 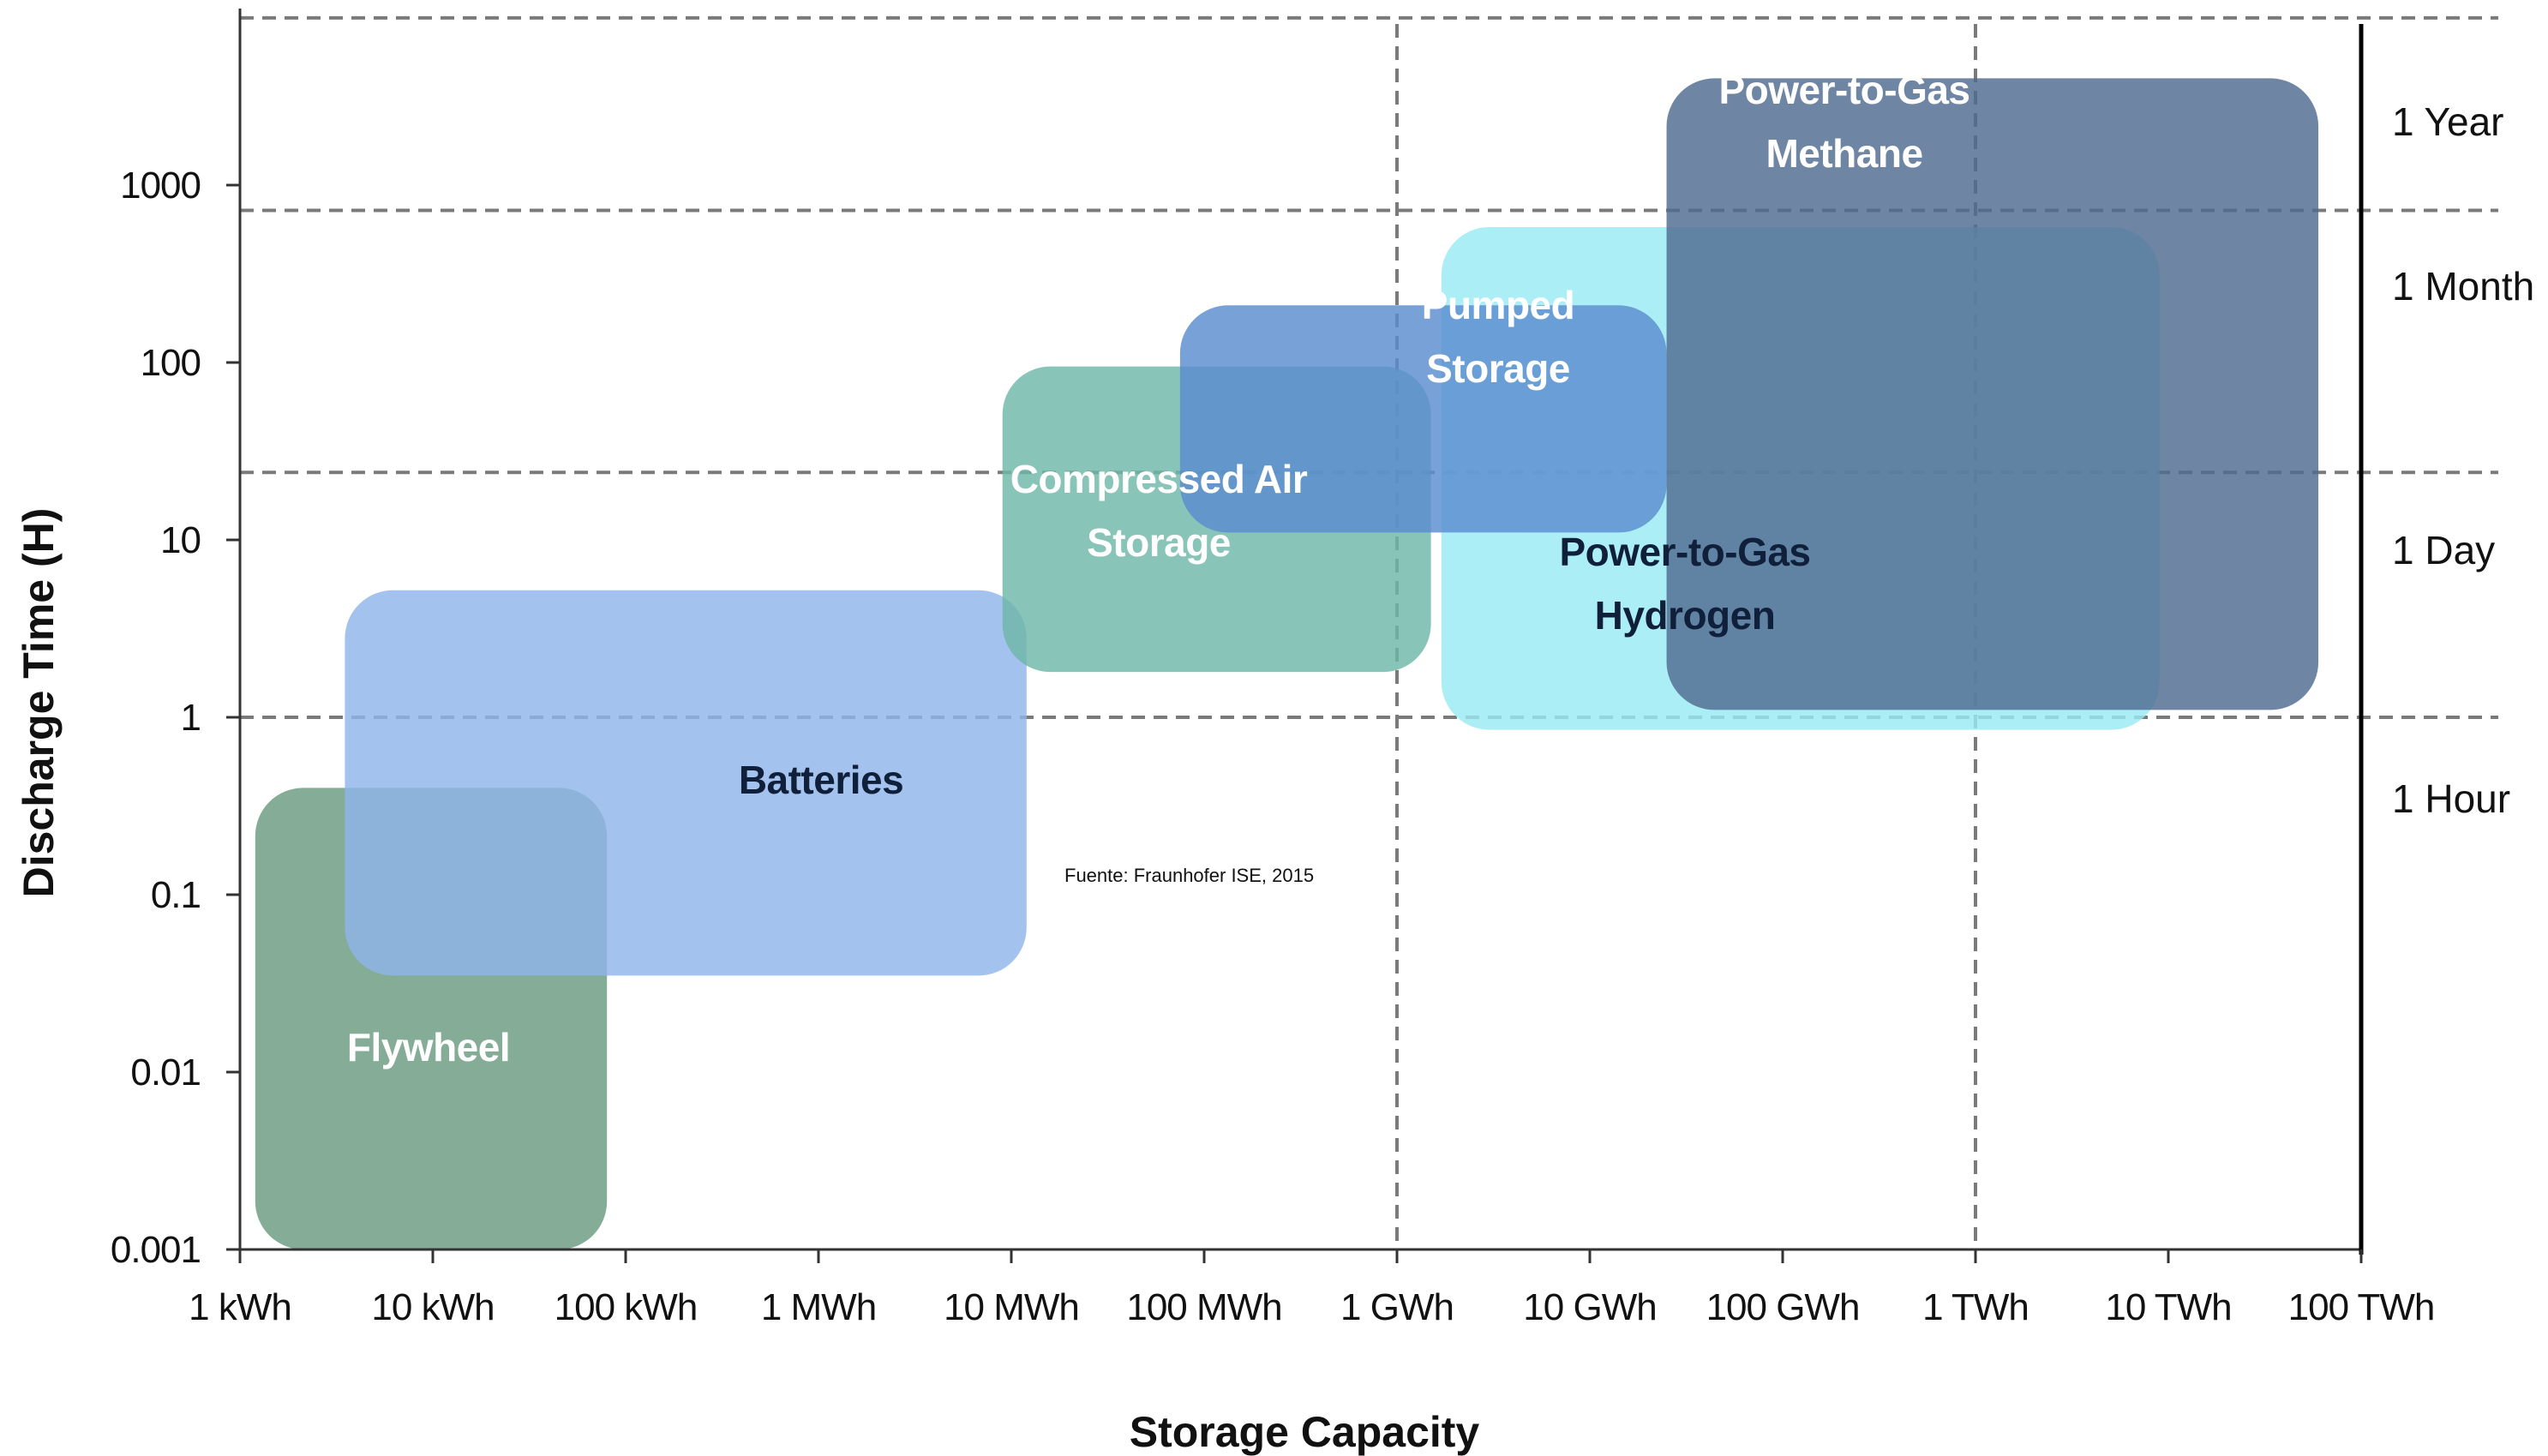 I want to click on y-tick-label-1: 1, so click(x=191, y=718).